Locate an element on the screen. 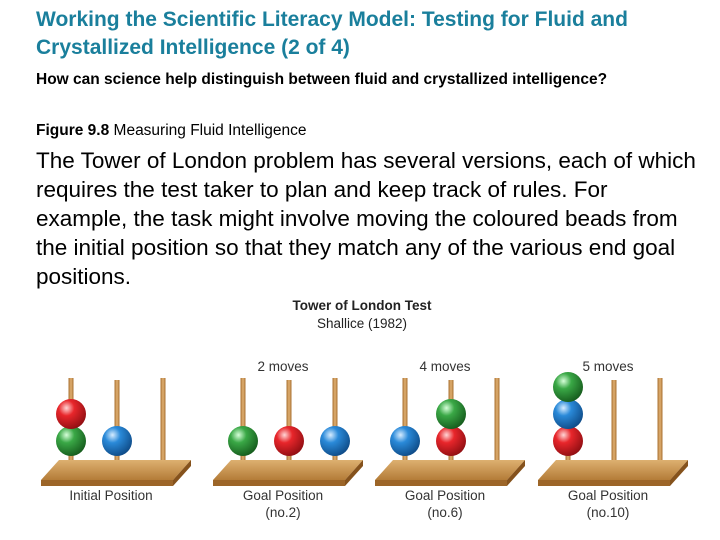  diagram-subtitle: Shallice (1982) is located at coordinates (362, 323).